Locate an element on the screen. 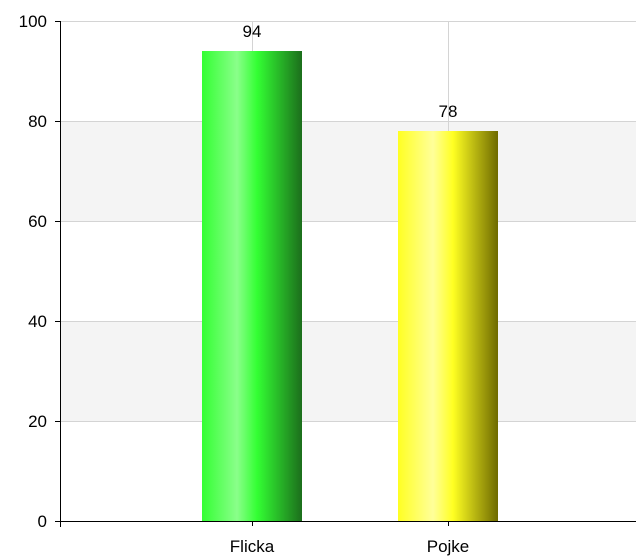 Image resolution: width=636 pixels, height=556 pixels. data-labels: 94 78 is located at coordinates (350, 71).